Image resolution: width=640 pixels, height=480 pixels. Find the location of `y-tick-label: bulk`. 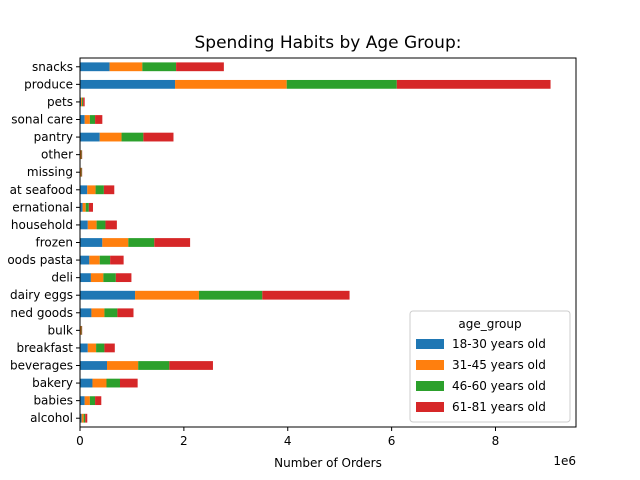

y-tick-label: bulk is located at coordinates (60, 330).